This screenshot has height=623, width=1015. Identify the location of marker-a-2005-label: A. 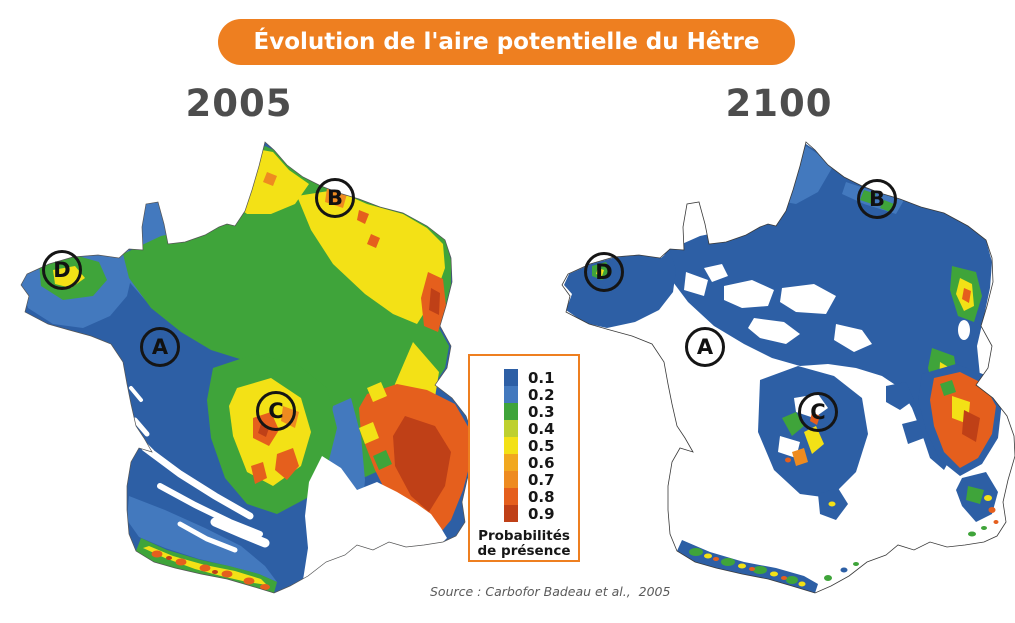
(160, 347).